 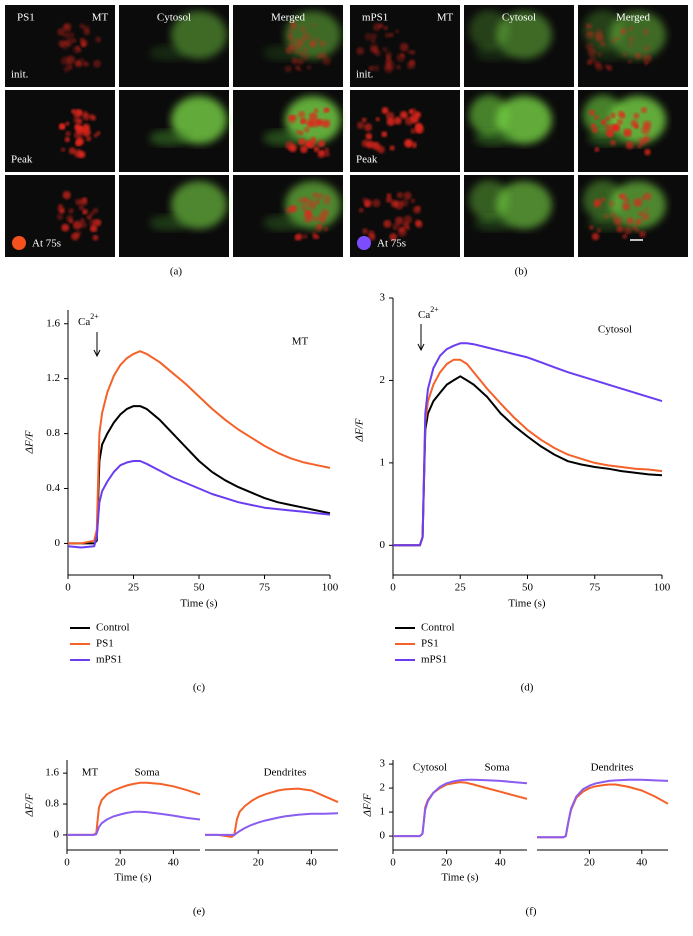 What do you see at coordinates (199, 912) in the screenshot?
I see `panel-label: (e)` at bounding box center [199, 912].